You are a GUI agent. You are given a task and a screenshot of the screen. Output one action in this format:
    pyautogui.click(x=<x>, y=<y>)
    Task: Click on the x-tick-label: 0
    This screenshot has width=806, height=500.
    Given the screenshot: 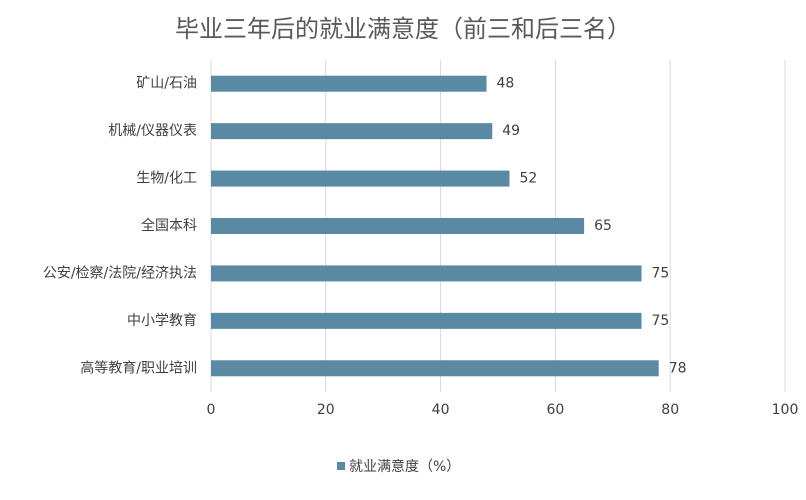 What is the action you would take?
    pyautogui.click(x=211, y=410)
    